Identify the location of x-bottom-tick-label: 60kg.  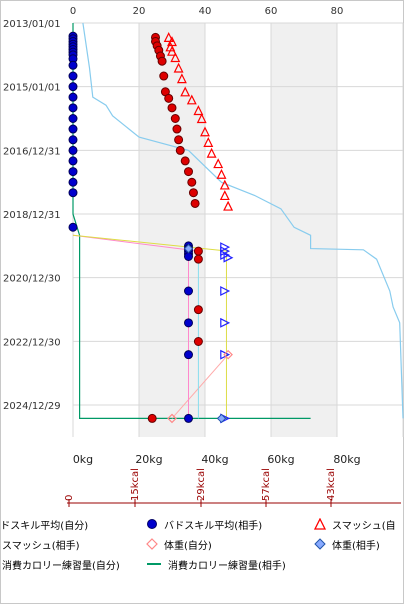
(280, 459).